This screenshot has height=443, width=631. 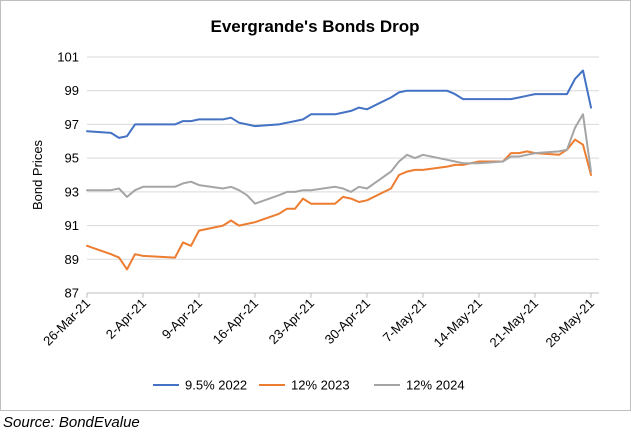 What do you see at coordinates (72, 90) in the screenshot?
I see `y-tick-label: 99` at bounding box center [72, 90].